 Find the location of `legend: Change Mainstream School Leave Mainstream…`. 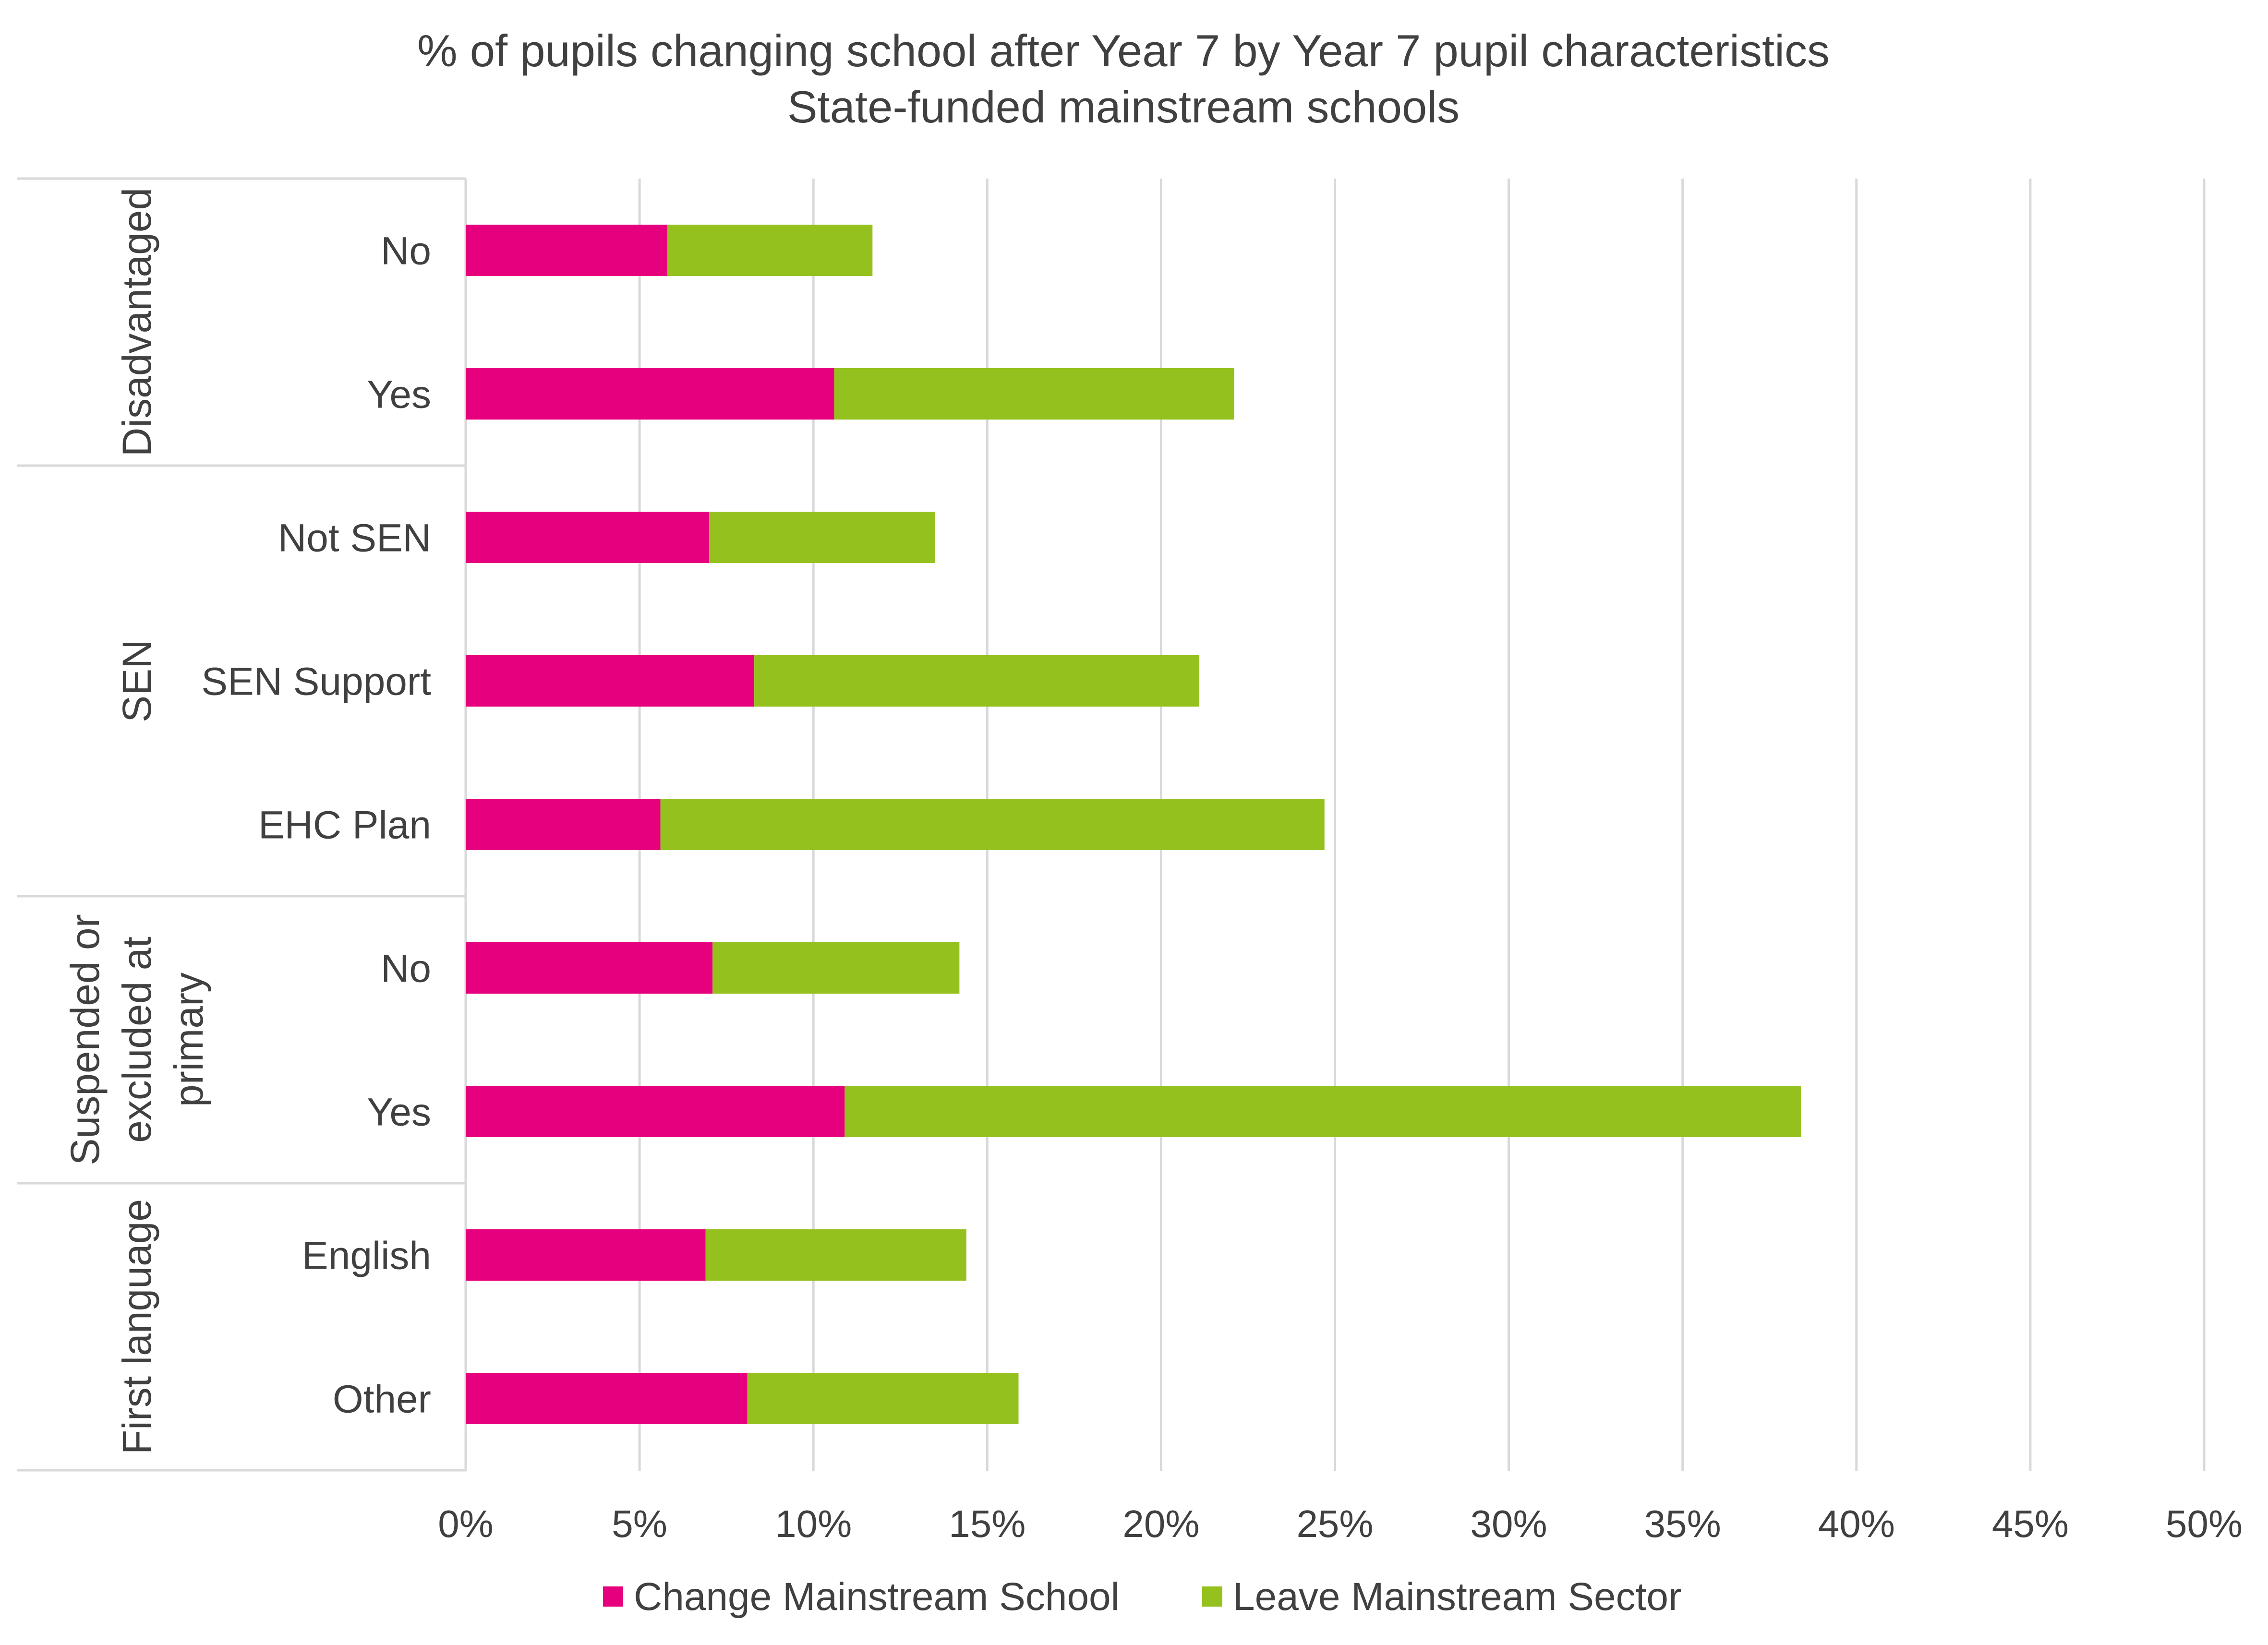

legend: Change Mainstream School Leave Mainstream… is located at coordinates (1142, 1597).